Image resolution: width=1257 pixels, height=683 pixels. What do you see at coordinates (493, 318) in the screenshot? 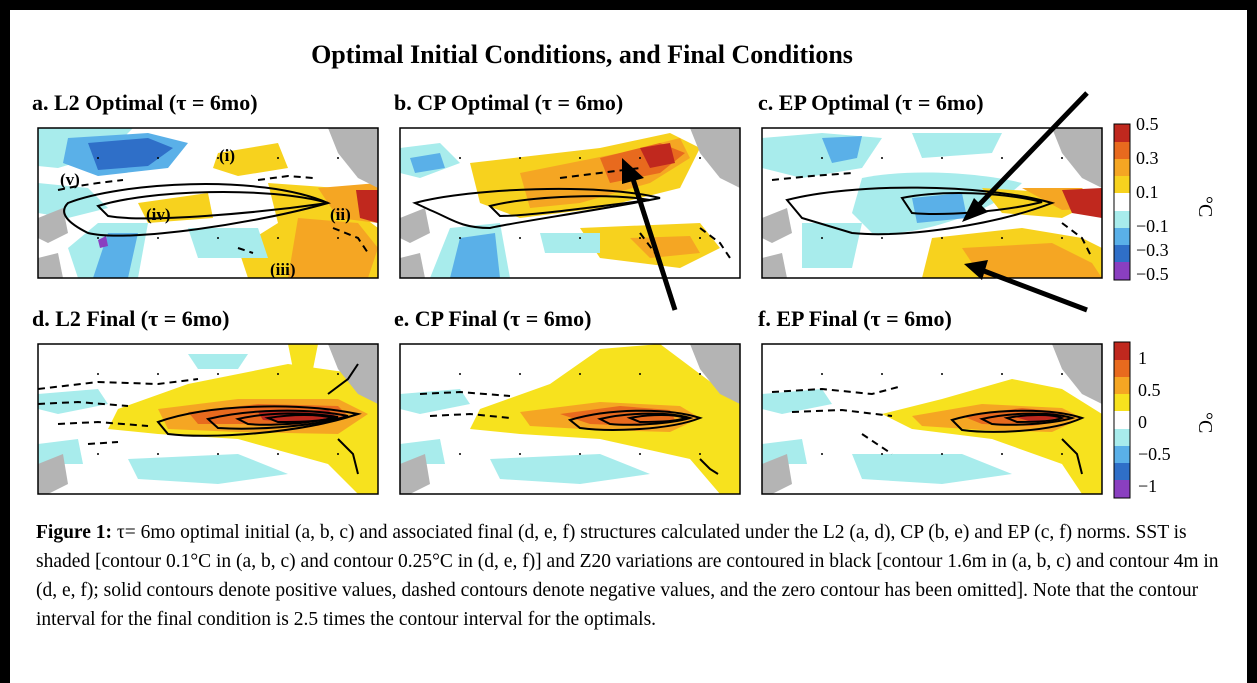
I see `panel-e-title: e. CP Final (τ = 6mo)` at bounding box center [493, 318].